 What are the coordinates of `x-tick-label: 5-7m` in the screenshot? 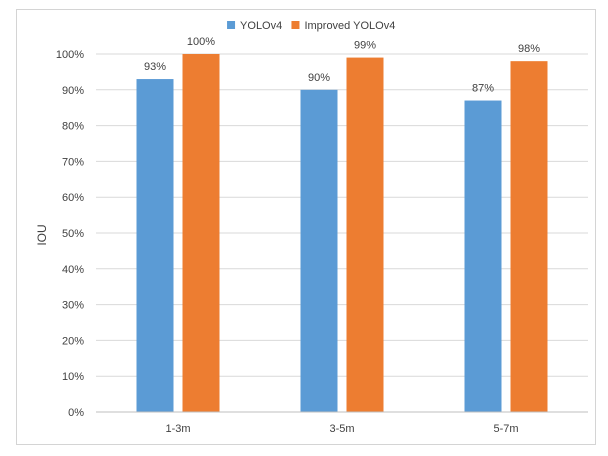 It's located at (505, 429).